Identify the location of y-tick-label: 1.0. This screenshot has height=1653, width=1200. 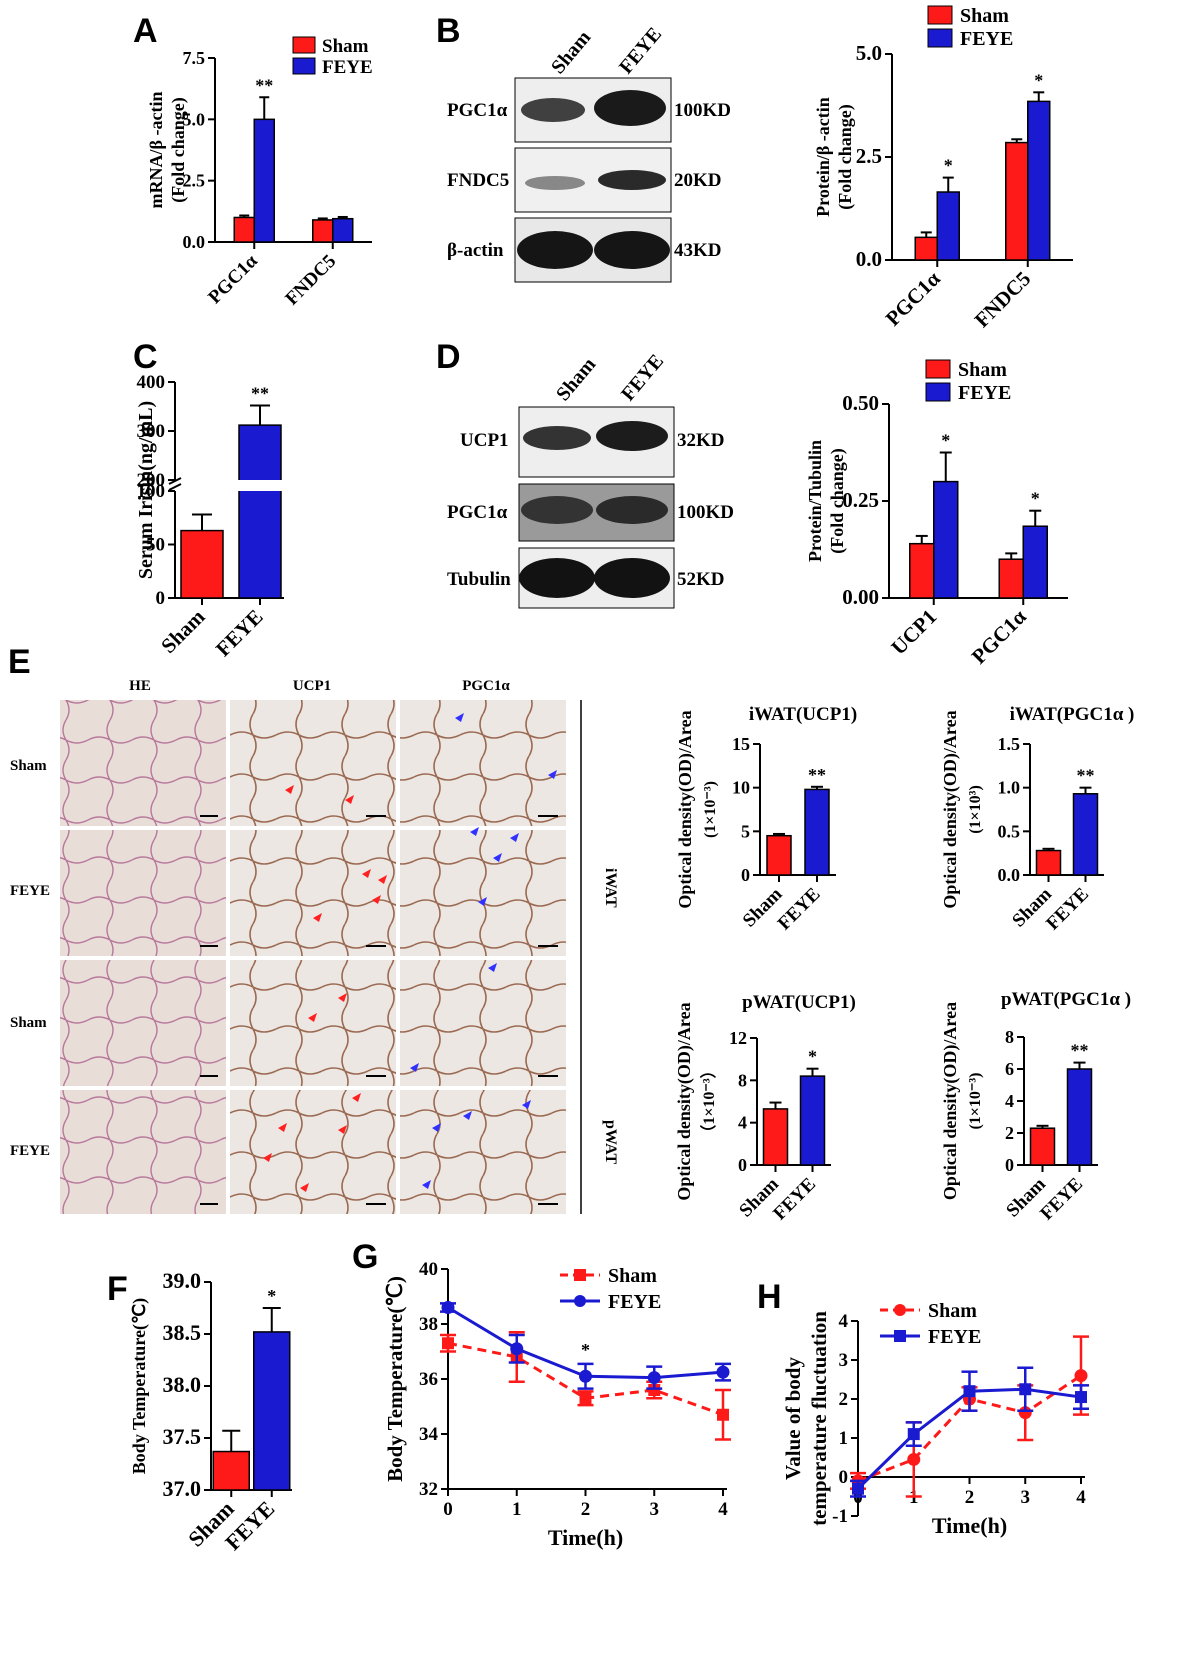
(1009, 788).